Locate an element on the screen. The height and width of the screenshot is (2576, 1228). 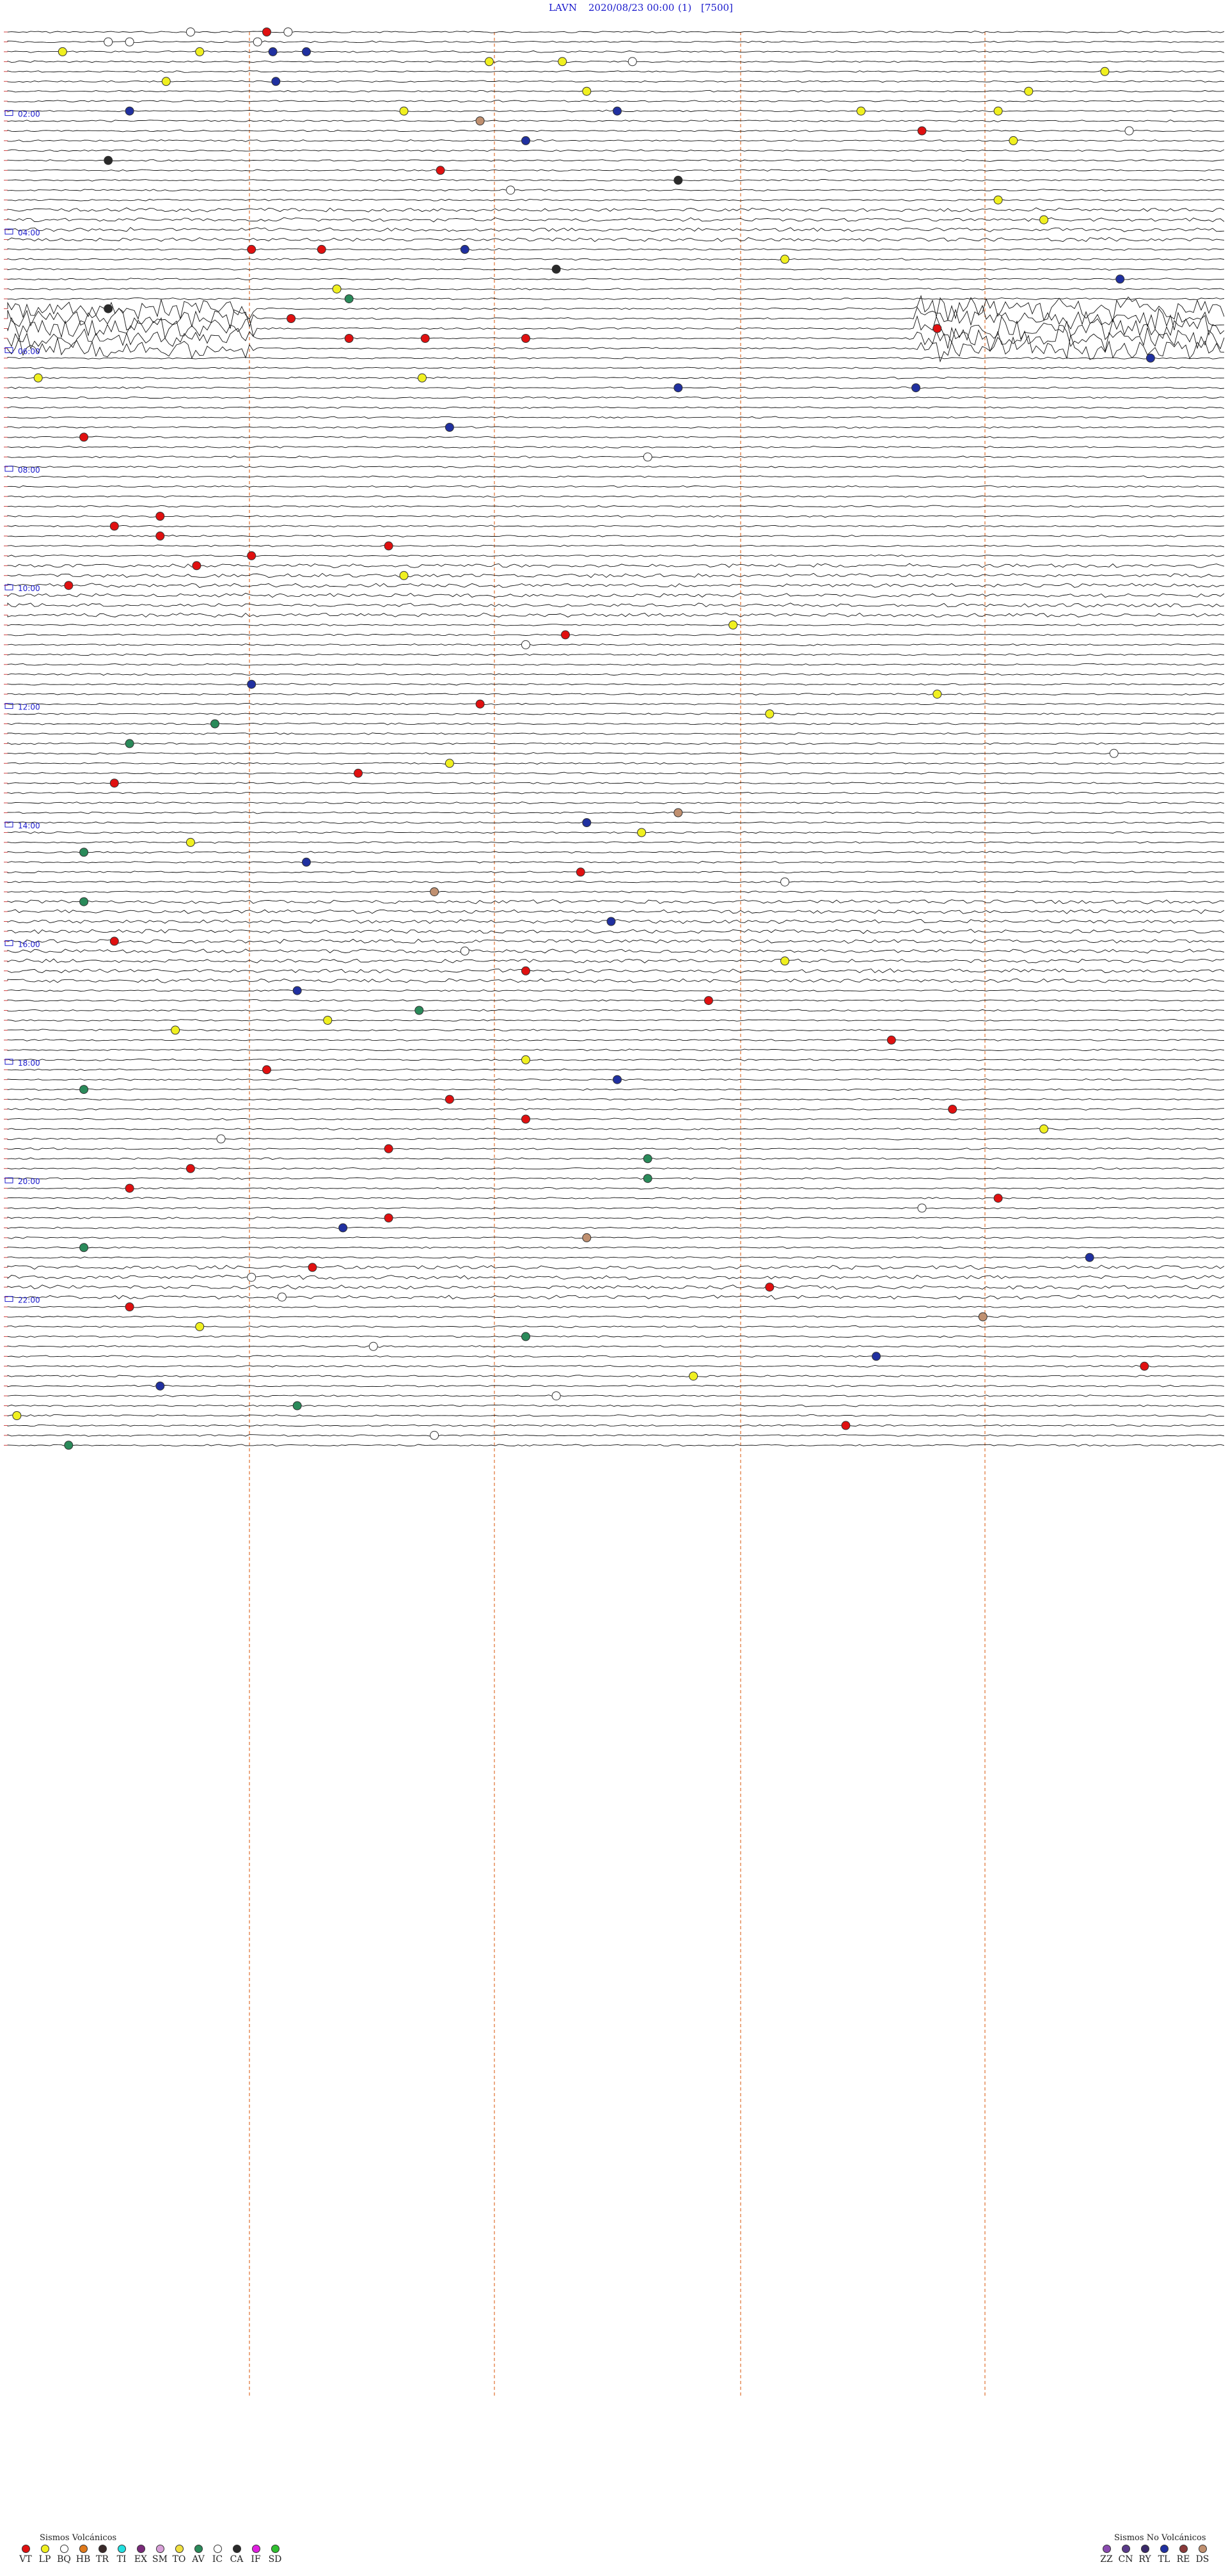
plot-header: LAVN 2020/08/23 00:00 (1) [7500] is located at coordinates (614, 8).